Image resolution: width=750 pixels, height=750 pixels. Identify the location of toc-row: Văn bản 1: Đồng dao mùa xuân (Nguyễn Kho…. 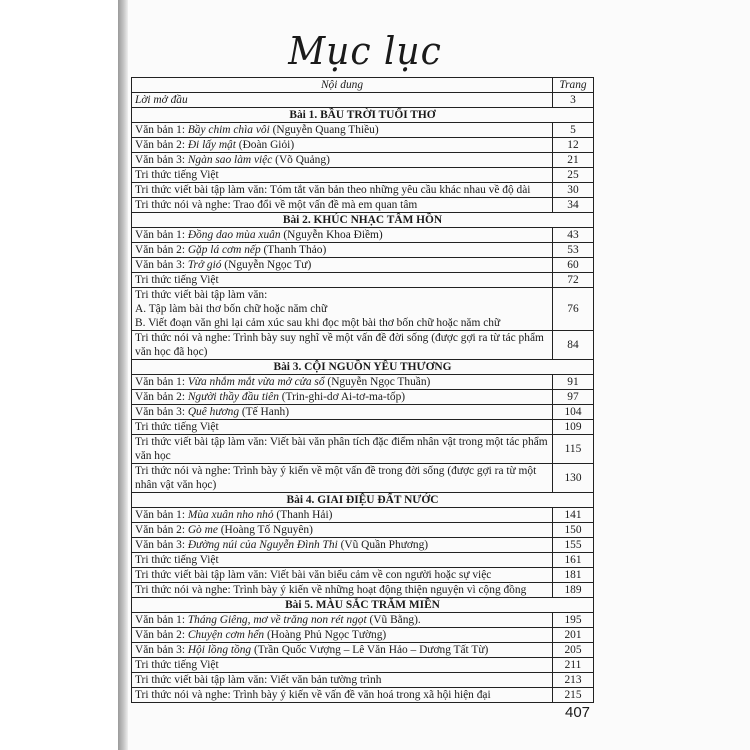
(362, 235).